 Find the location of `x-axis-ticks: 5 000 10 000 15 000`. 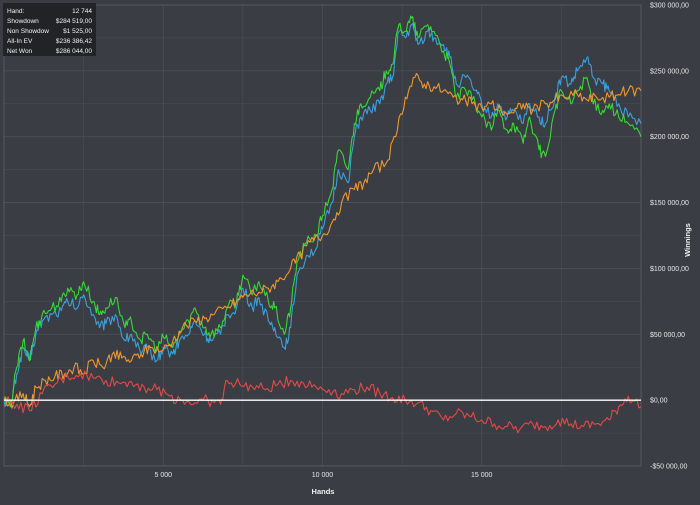

x-axis-ticks: 5 000 10 000 15 000 is located at coordinates (323, 475).